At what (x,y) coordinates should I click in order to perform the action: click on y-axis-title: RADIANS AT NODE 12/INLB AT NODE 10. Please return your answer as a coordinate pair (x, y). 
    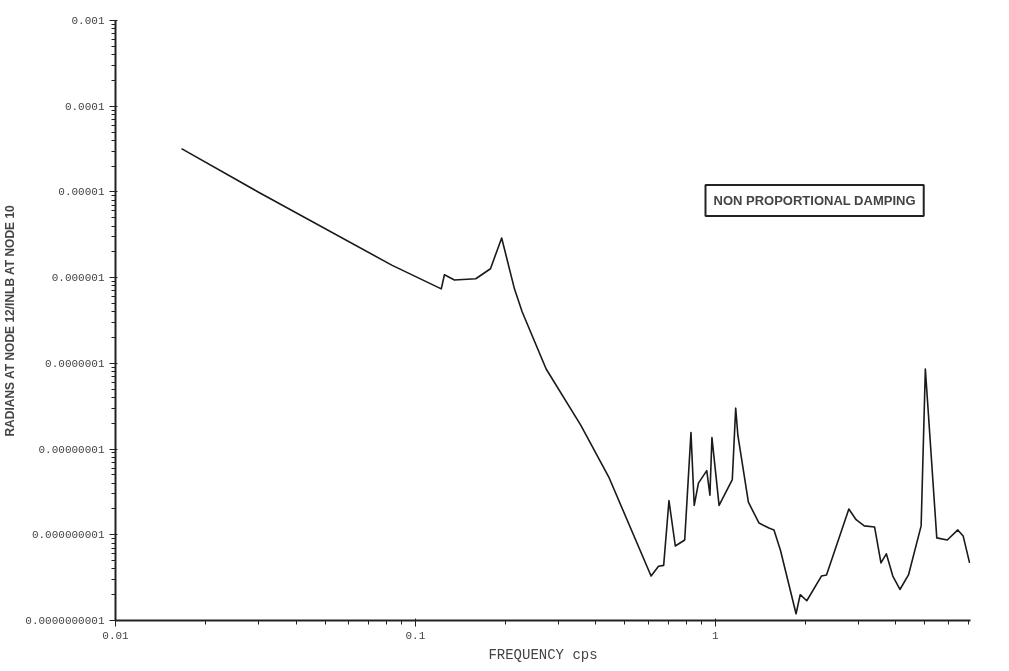
    Looking at the image, I should click on (10, 320).